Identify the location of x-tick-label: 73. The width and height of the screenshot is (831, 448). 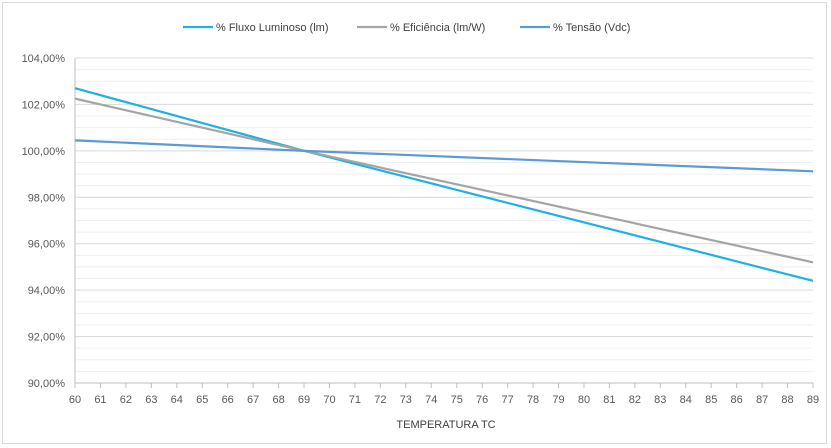
(406, 400).